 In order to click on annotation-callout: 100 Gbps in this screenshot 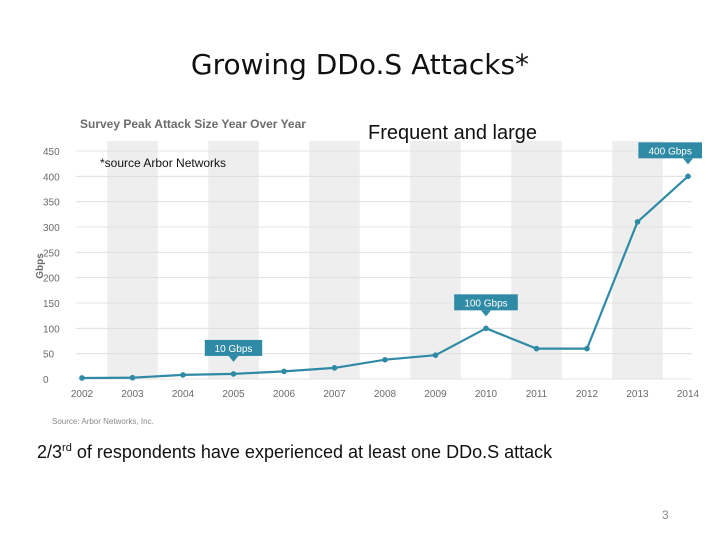, I will do `click(486, 305)`.